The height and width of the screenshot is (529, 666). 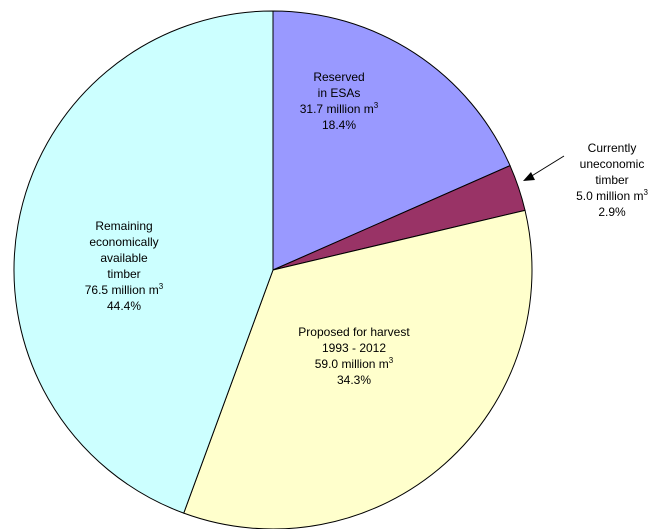 What do you see at coordinates (354, 380) in the screenshot?
I see `slice-percent-label: 34.3%` at bounding box center [354, 380].